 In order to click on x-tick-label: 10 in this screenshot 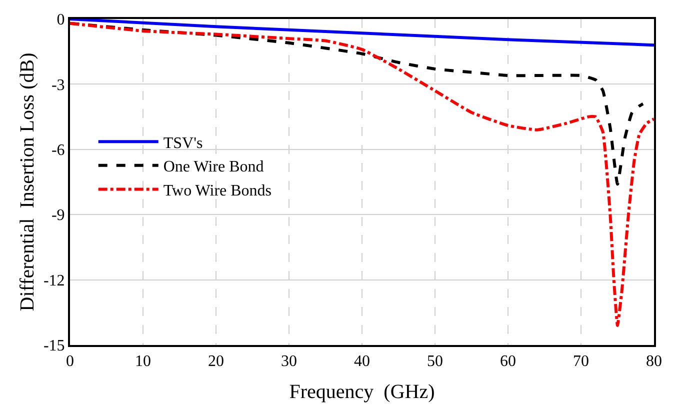, I will do `click(143, 361)`.